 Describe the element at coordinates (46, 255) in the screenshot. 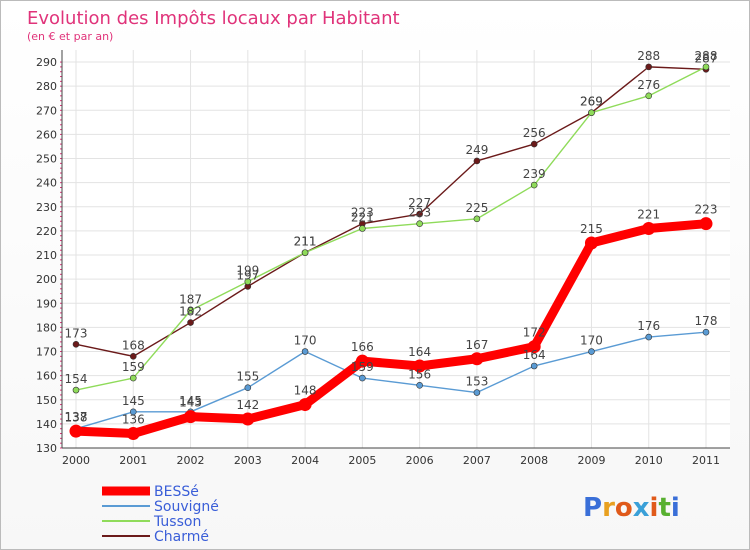

I see `y-tick-label: 210` at that location.